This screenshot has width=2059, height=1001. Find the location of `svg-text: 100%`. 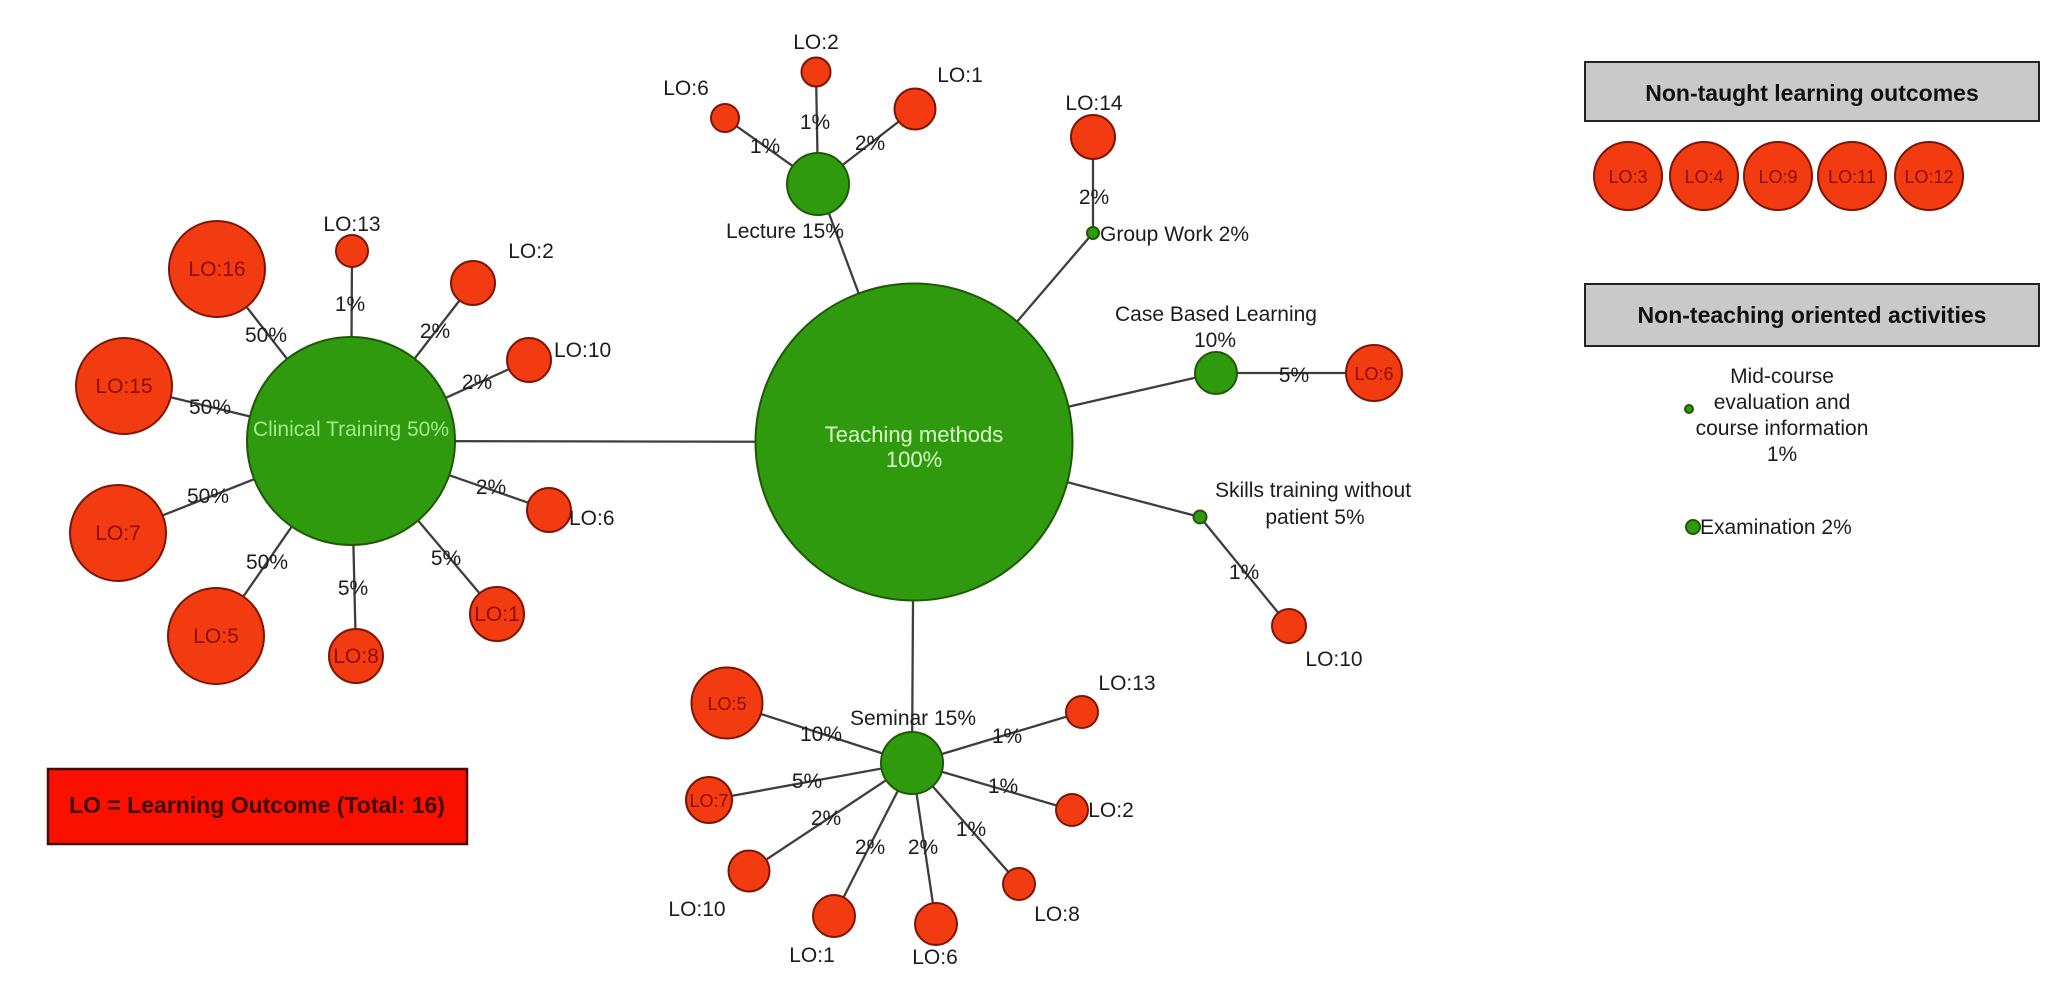

svg-text: 100% is located at coordinates (914, 459).